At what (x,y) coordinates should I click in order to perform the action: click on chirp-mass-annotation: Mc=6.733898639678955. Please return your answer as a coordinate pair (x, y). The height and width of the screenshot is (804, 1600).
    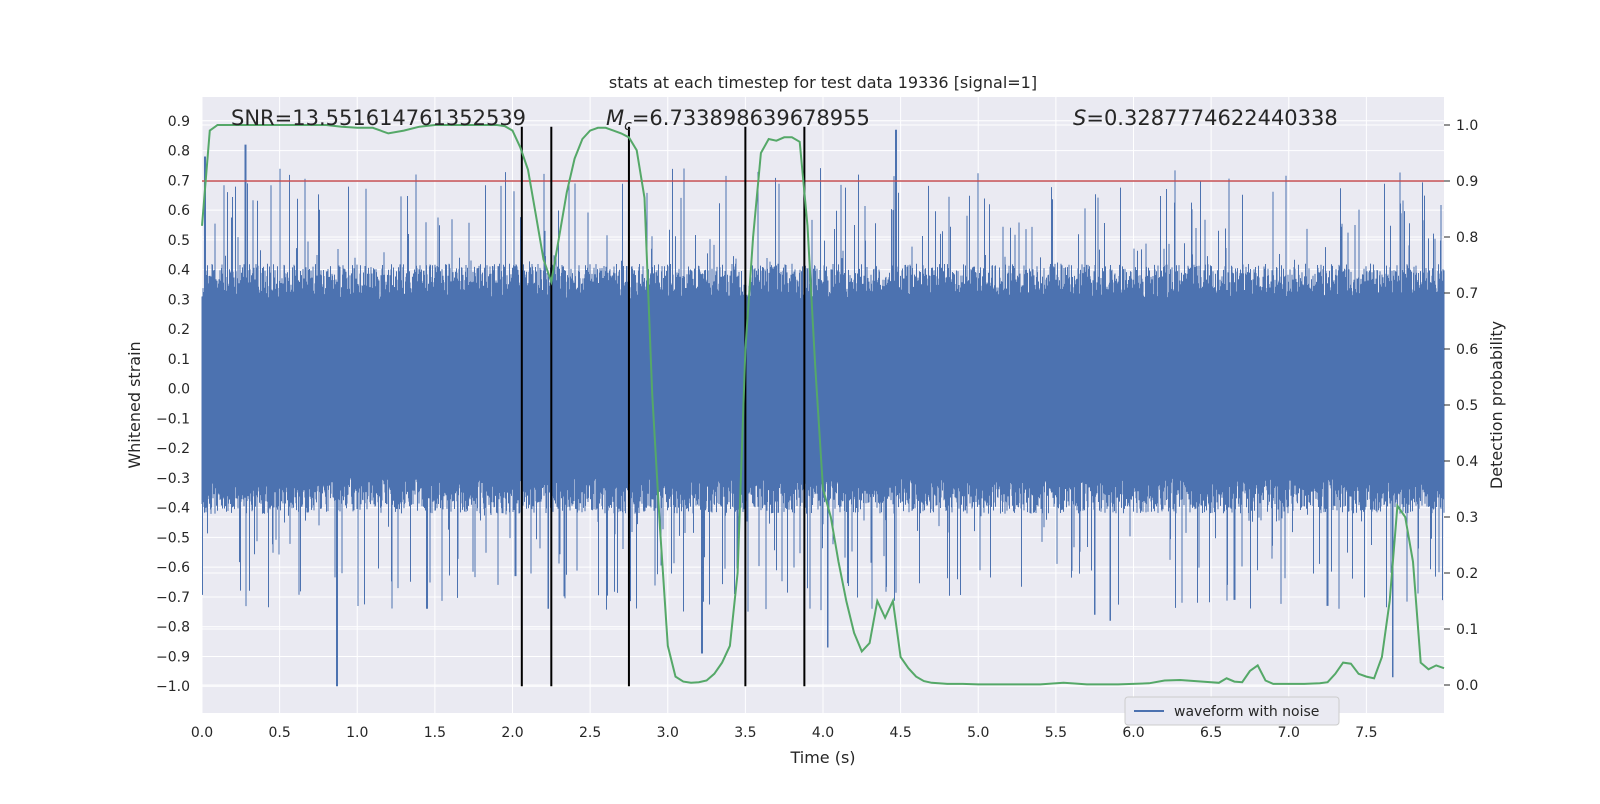
    Looking at the image, I should click on (738, 120).